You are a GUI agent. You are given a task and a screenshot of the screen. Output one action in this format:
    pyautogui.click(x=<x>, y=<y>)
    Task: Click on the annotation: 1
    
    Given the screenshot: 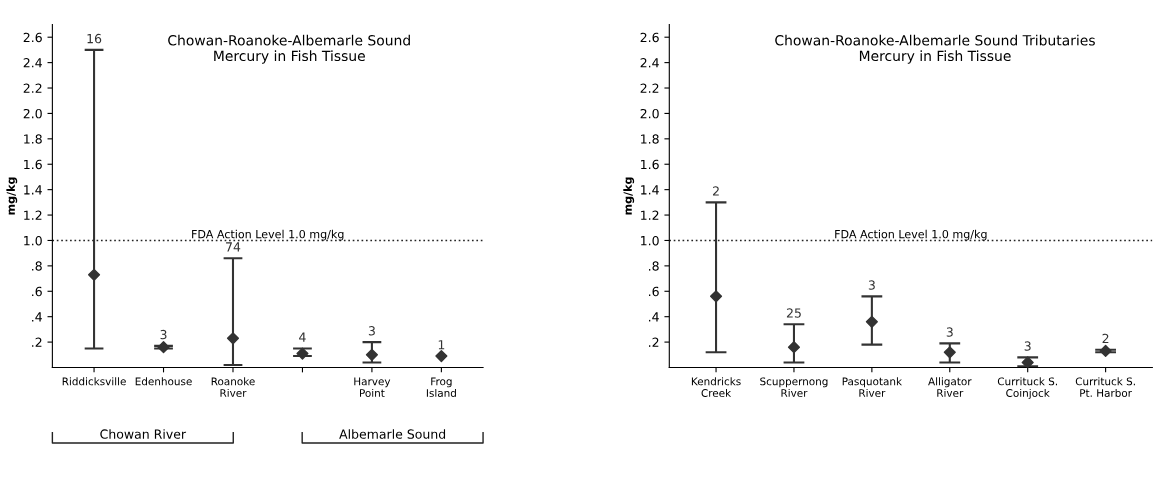 What is the action you would take?
    pyautogui.click(x=441, y=345)
    